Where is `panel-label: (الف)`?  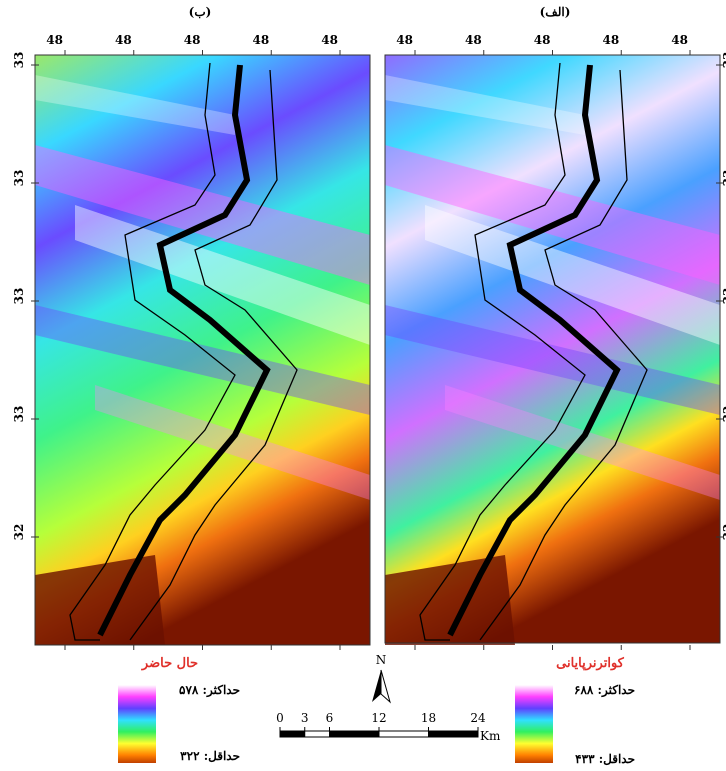
panel-label: (الف) is located at coordinates (555, 12).